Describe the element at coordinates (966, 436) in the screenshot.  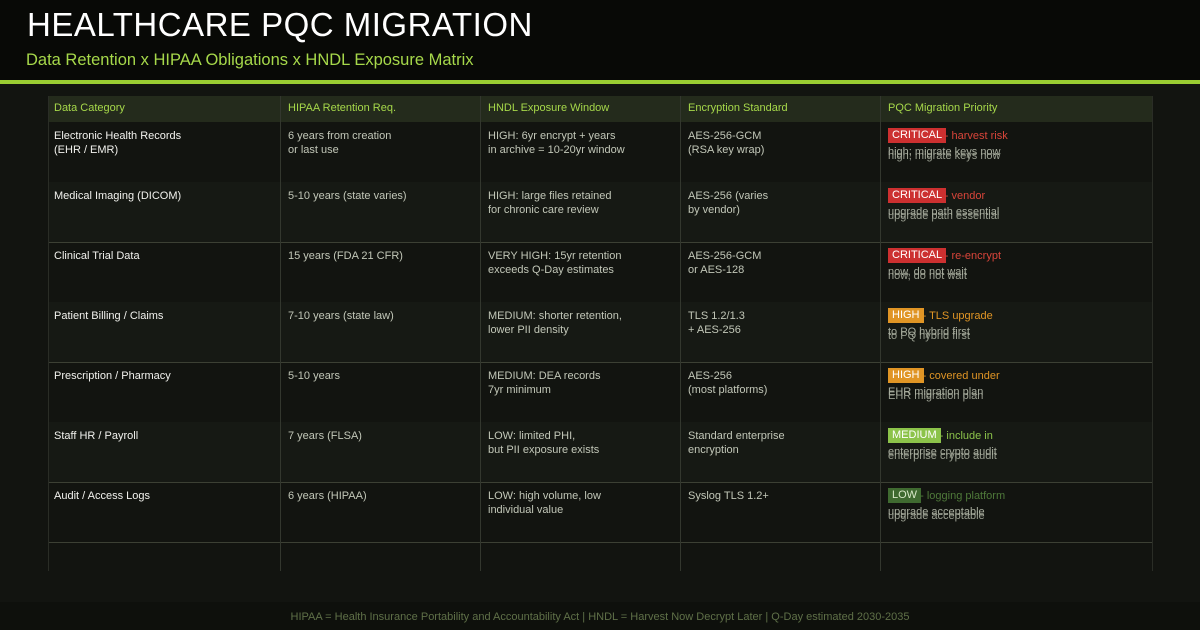
I see `priority-note-text: - include in` at that location.